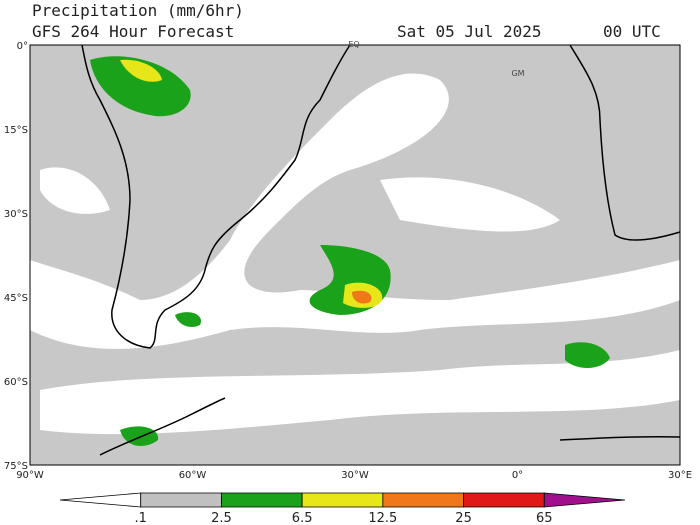 Image resolution: width=700 pixels, height=525 pixels. Describe the element at coordinates (680, 475) in the screenshot. I see `lon-label: 30°E` at that location.